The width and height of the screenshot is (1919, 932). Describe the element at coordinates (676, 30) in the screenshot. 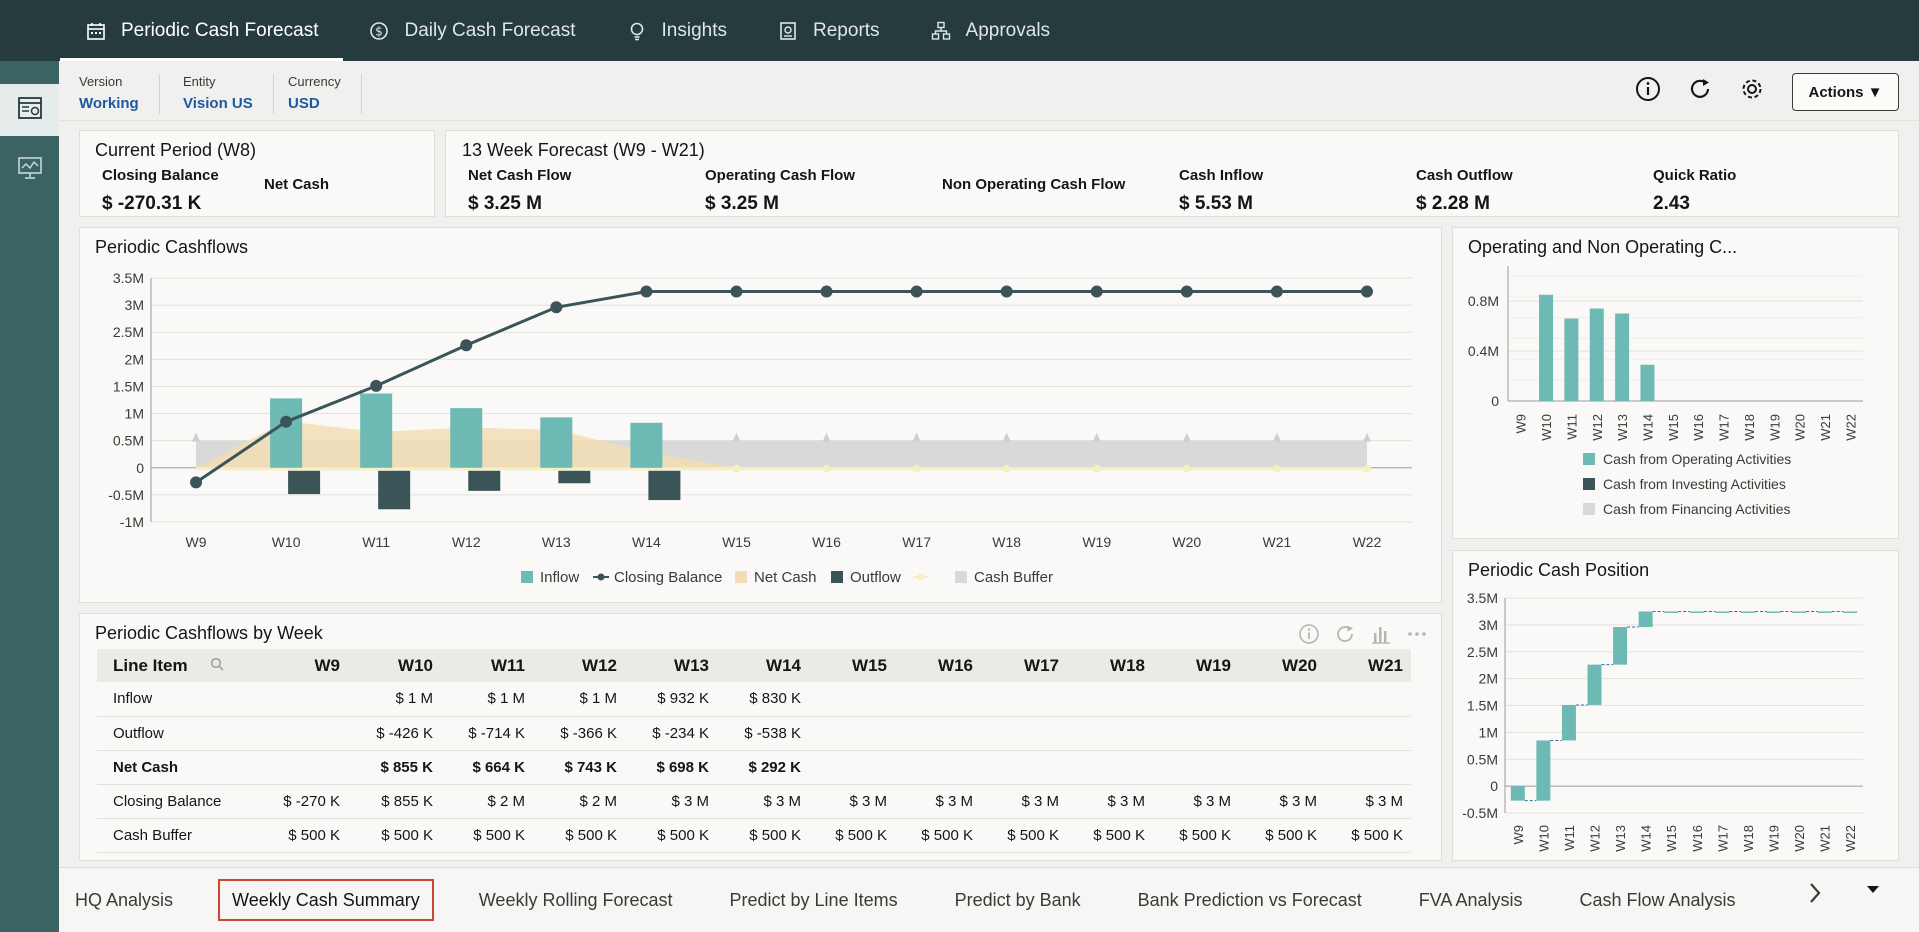

I see `tab-insights: Insights` at that location.